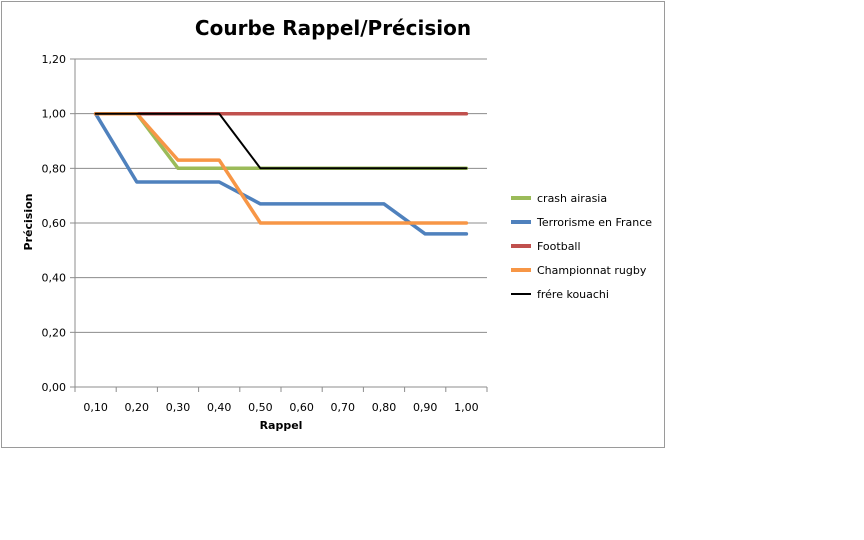  What do you see at coordinates (301, 407) in the screenshot?
I see `x-tick-label: 0,60` at bounding box center [301, 407].